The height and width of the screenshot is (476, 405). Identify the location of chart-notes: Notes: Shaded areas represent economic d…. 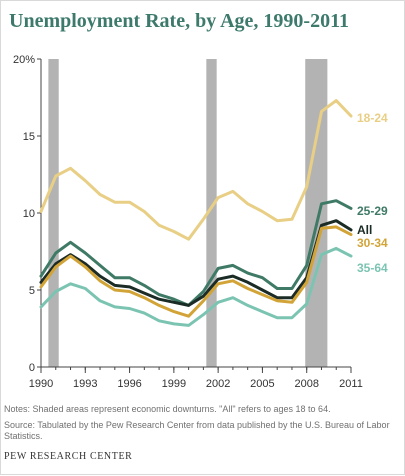
(203, 423).